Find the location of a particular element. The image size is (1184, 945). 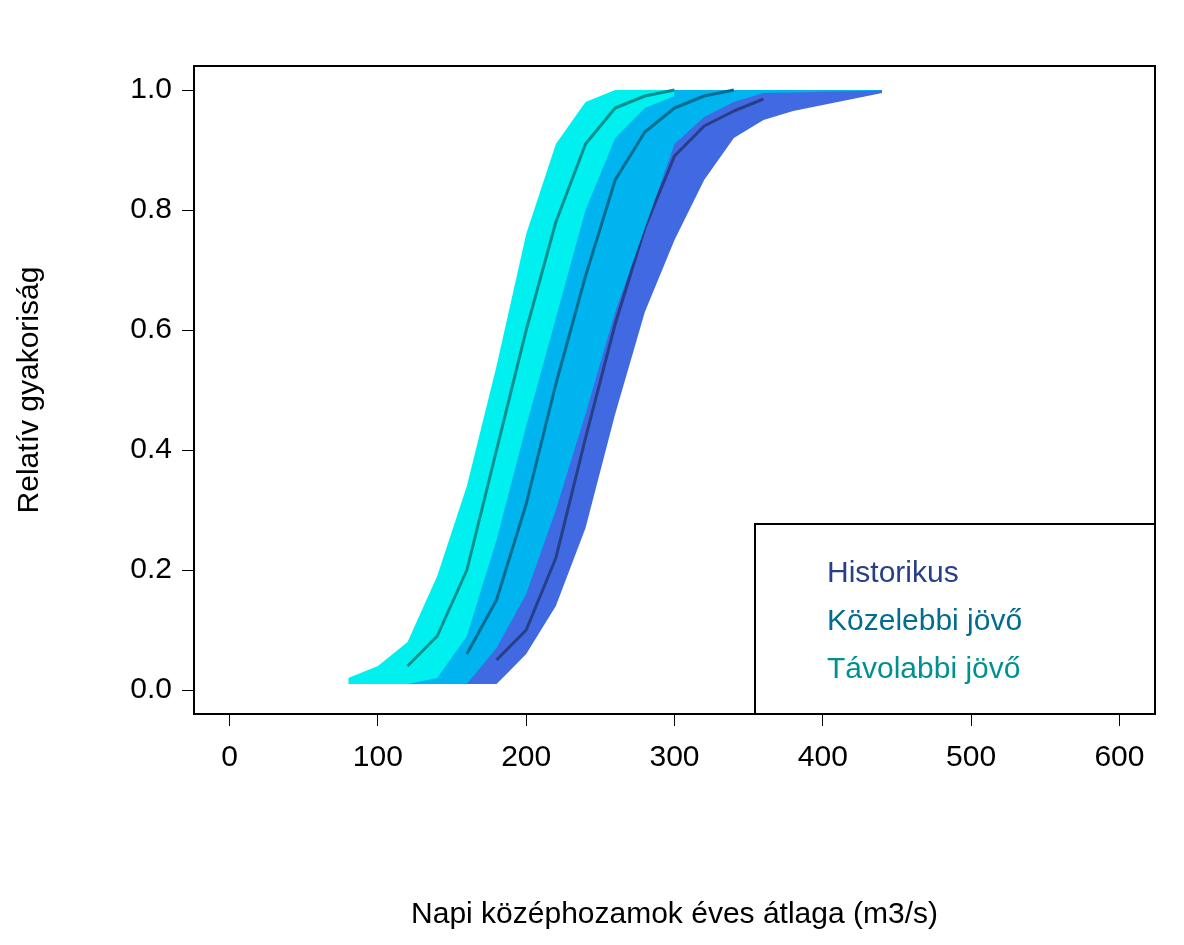

x-tick-label: 400 is located at coordinates (822, 756).